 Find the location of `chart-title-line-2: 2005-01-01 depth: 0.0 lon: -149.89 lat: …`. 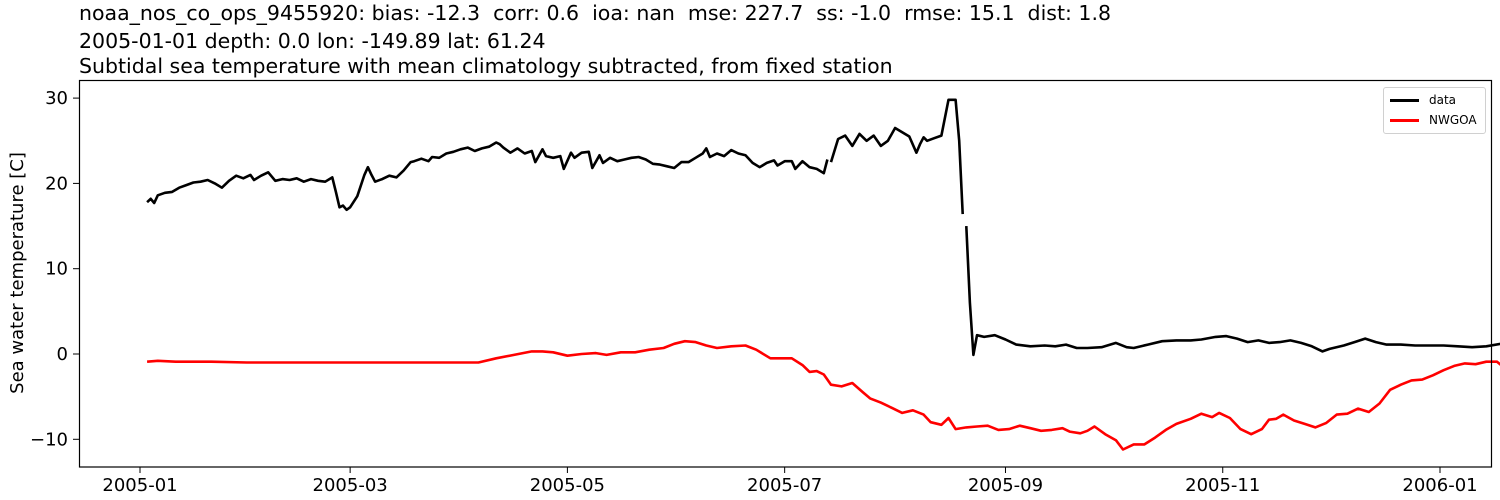

chart-title-line-2: 2005-01-01 depth: 0.0 lon: -149.89 lat: … is located at coordinates (312, 41).